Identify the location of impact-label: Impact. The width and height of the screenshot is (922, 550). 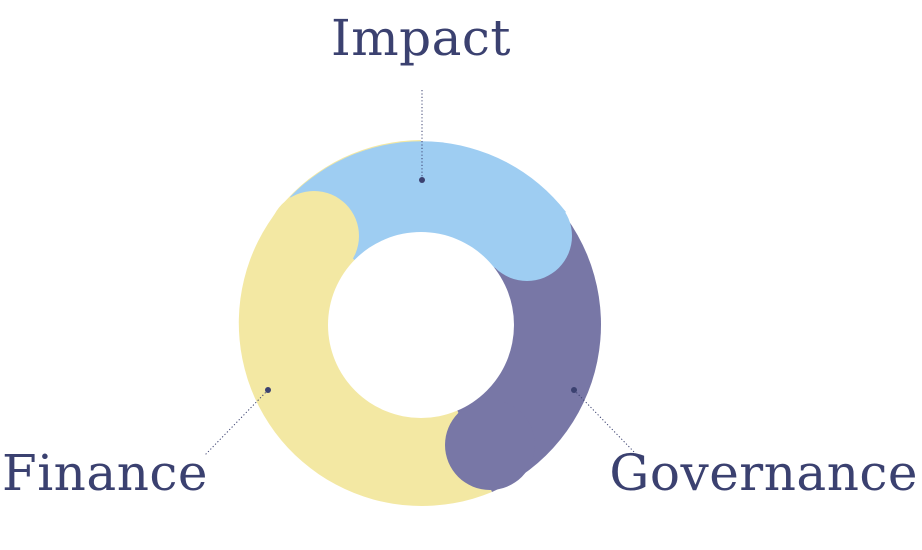
(421, 38).